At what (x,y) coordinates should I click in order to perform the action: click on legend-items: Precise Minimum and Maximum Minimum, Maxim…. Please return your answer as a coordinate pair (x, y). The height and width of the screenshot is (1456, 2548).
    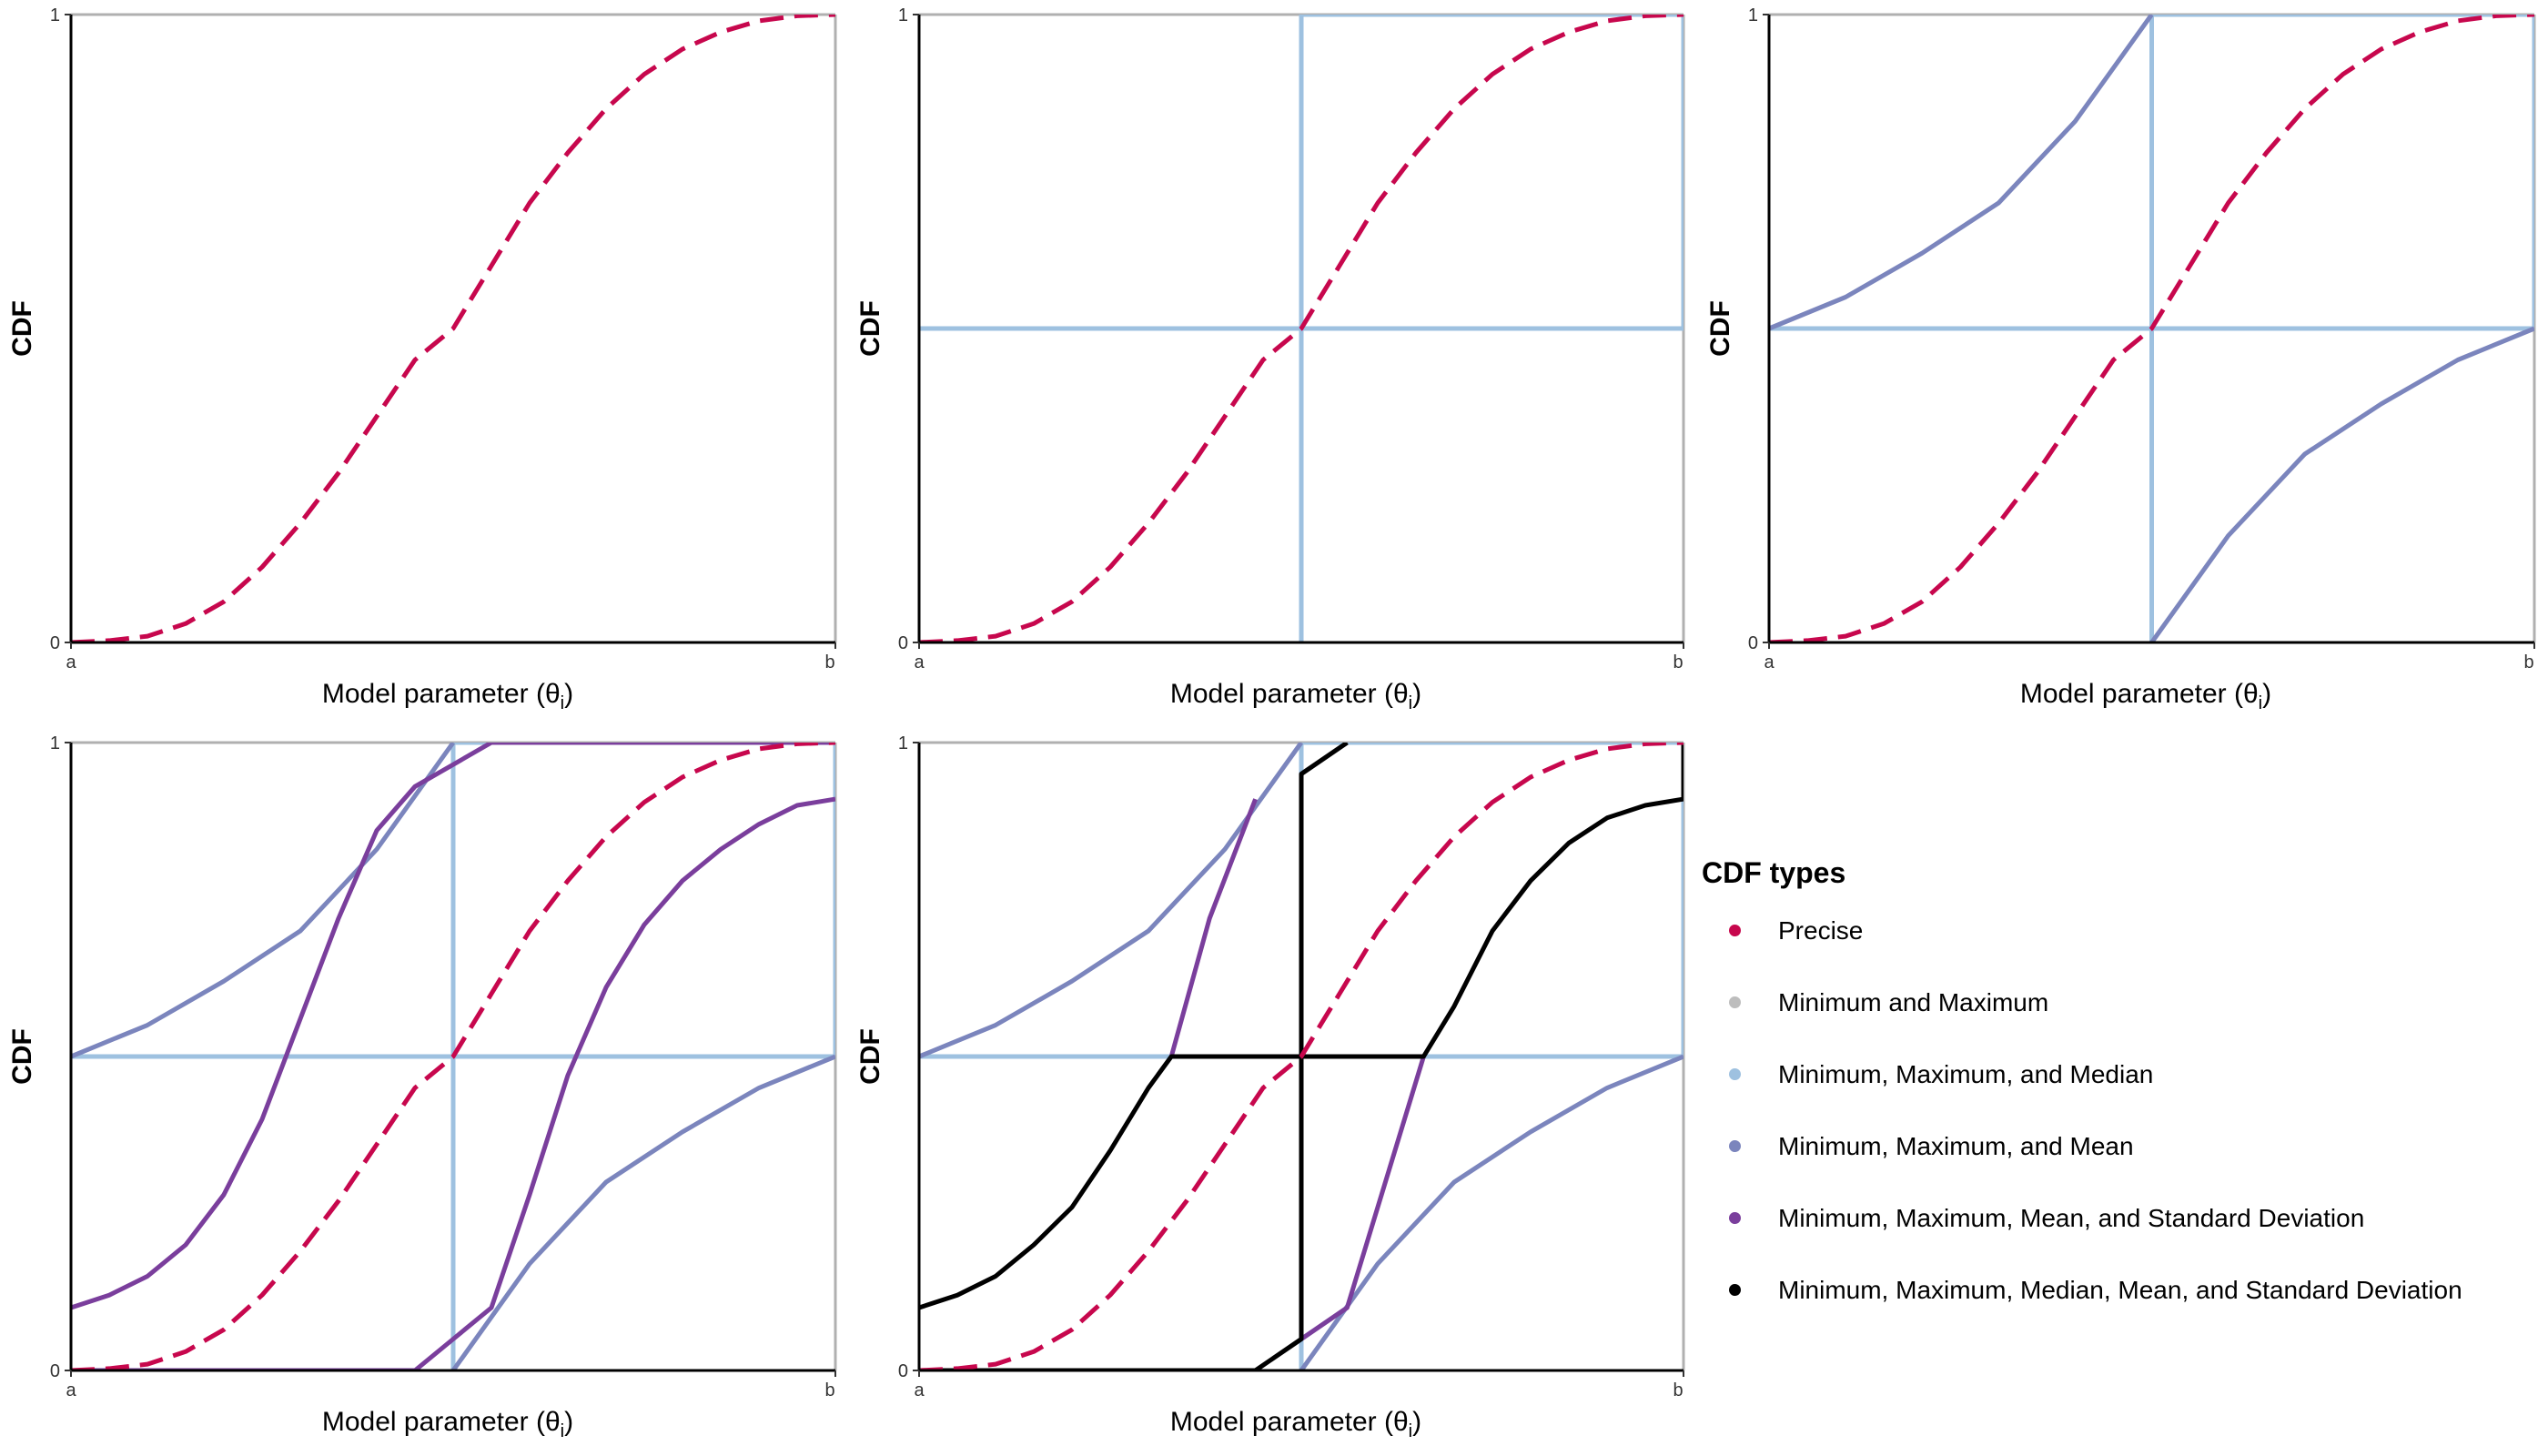
    Looking at the image, I should click on (2125, 1111).